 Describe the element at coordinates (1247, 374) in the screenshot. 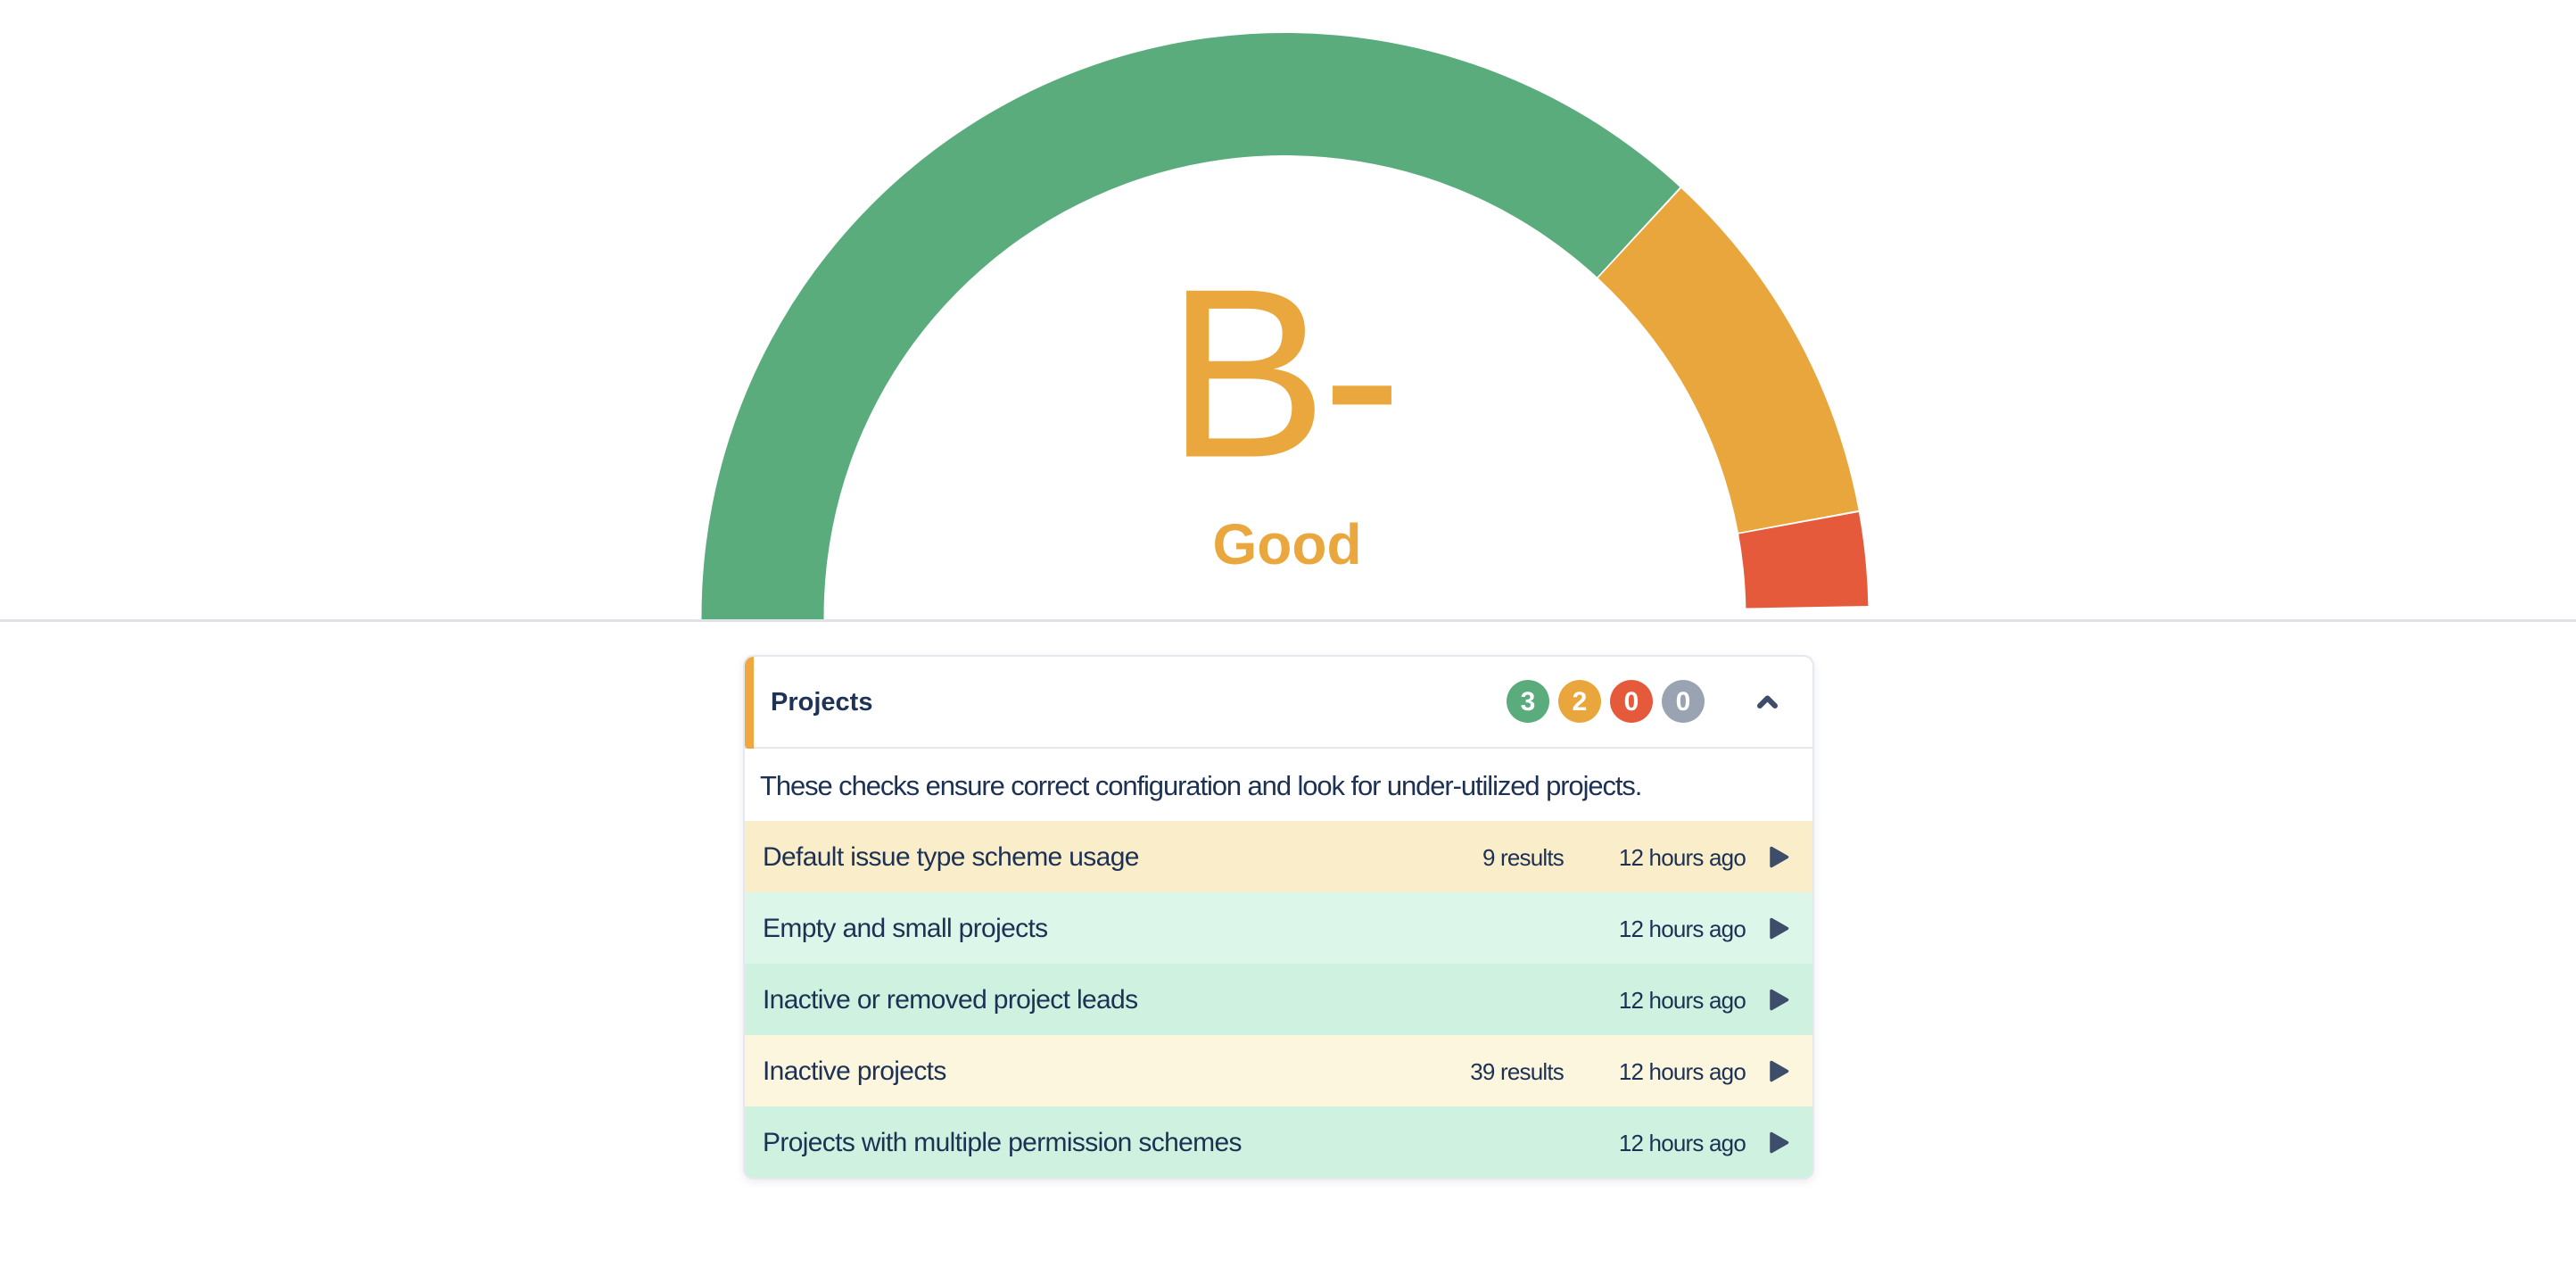

I see `svg-text: B` at that location.